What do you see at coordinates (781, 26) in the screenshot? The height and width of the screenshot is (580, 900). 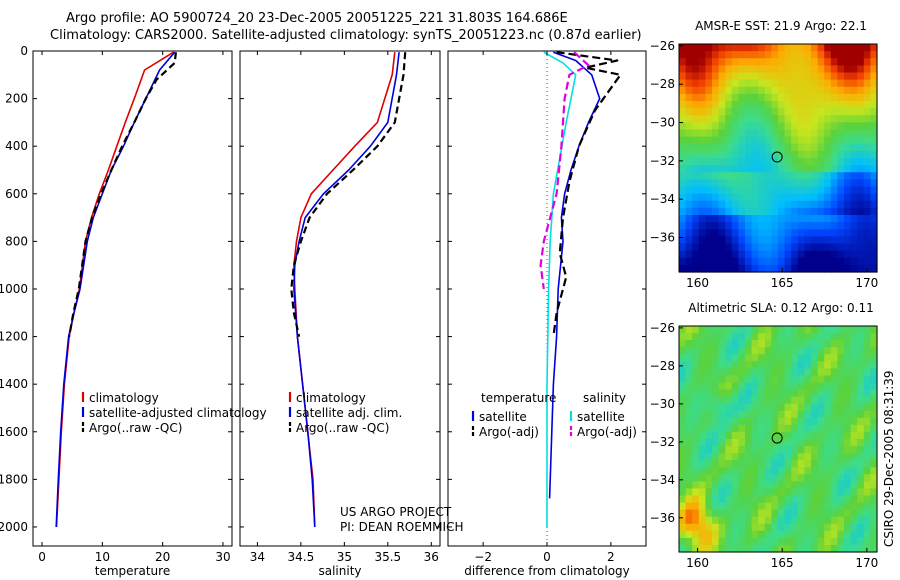 I see `map-title: AMSR-E SST: 21.9 Argo: 22.1` at bounding box center [781, 26].